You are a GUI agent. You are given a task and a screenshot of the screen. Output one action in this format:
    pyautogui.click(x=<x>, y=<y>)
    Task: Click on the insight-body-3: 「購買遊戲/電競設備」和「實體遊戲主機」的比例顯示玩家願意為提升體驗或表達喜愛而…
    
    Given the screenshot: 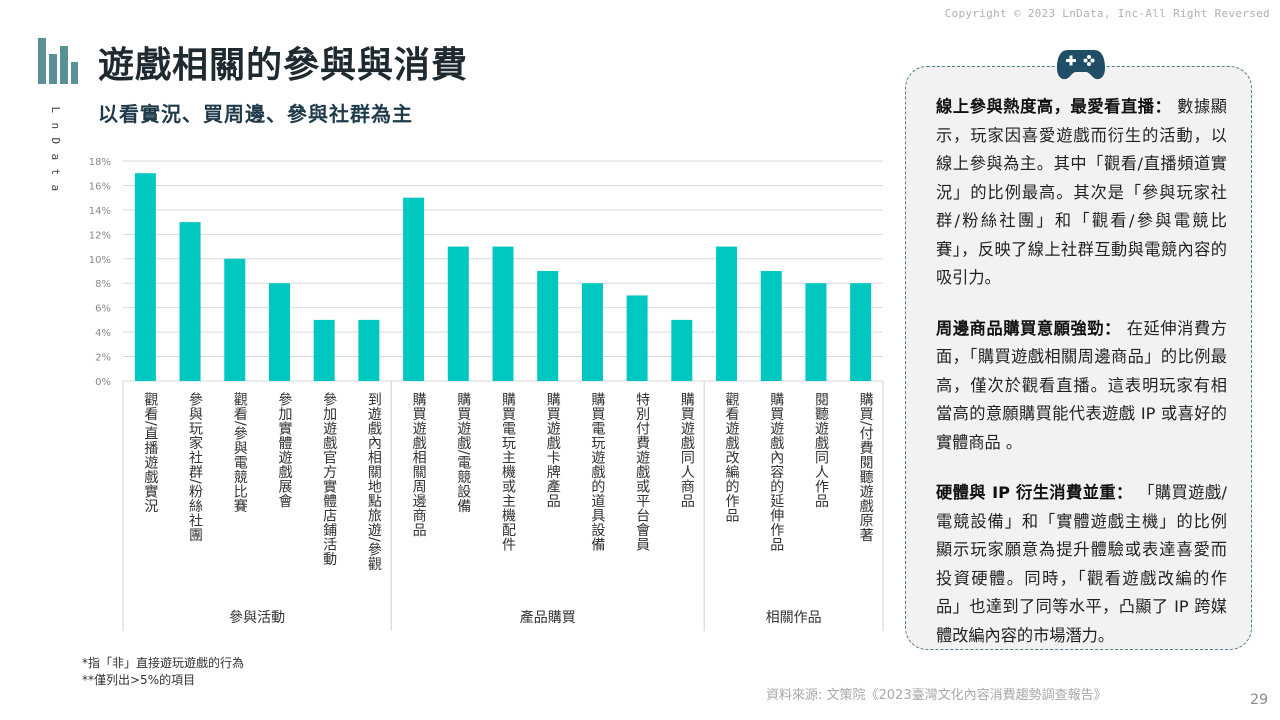 What is the action you would take?
    pyautogui.click(x=1081, y=564)
    